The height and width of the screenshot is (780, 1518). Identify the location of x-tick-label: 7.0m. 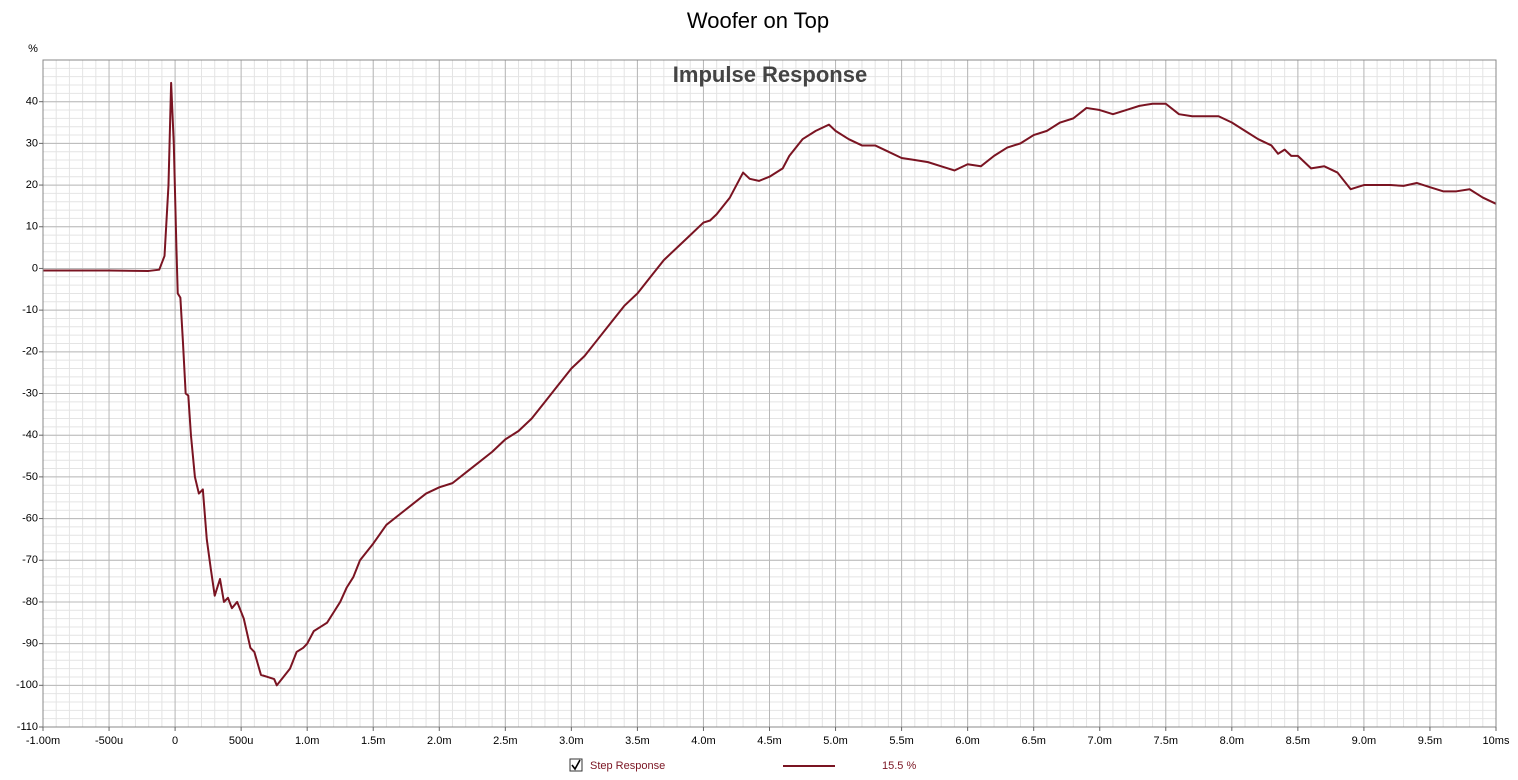
(1099, 741).